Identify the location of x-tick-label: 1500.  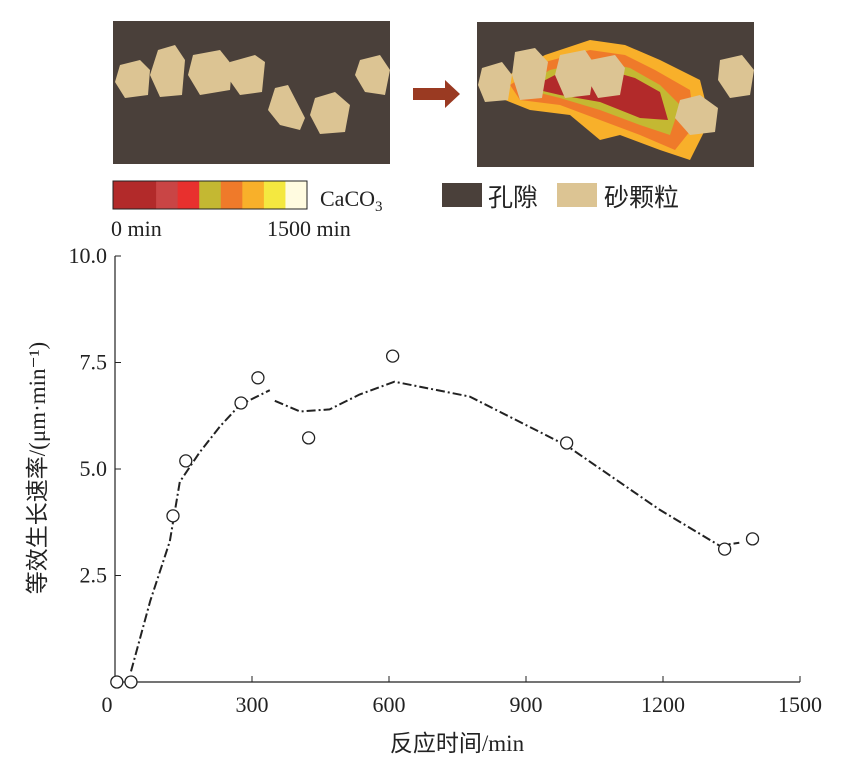
(800, 704).